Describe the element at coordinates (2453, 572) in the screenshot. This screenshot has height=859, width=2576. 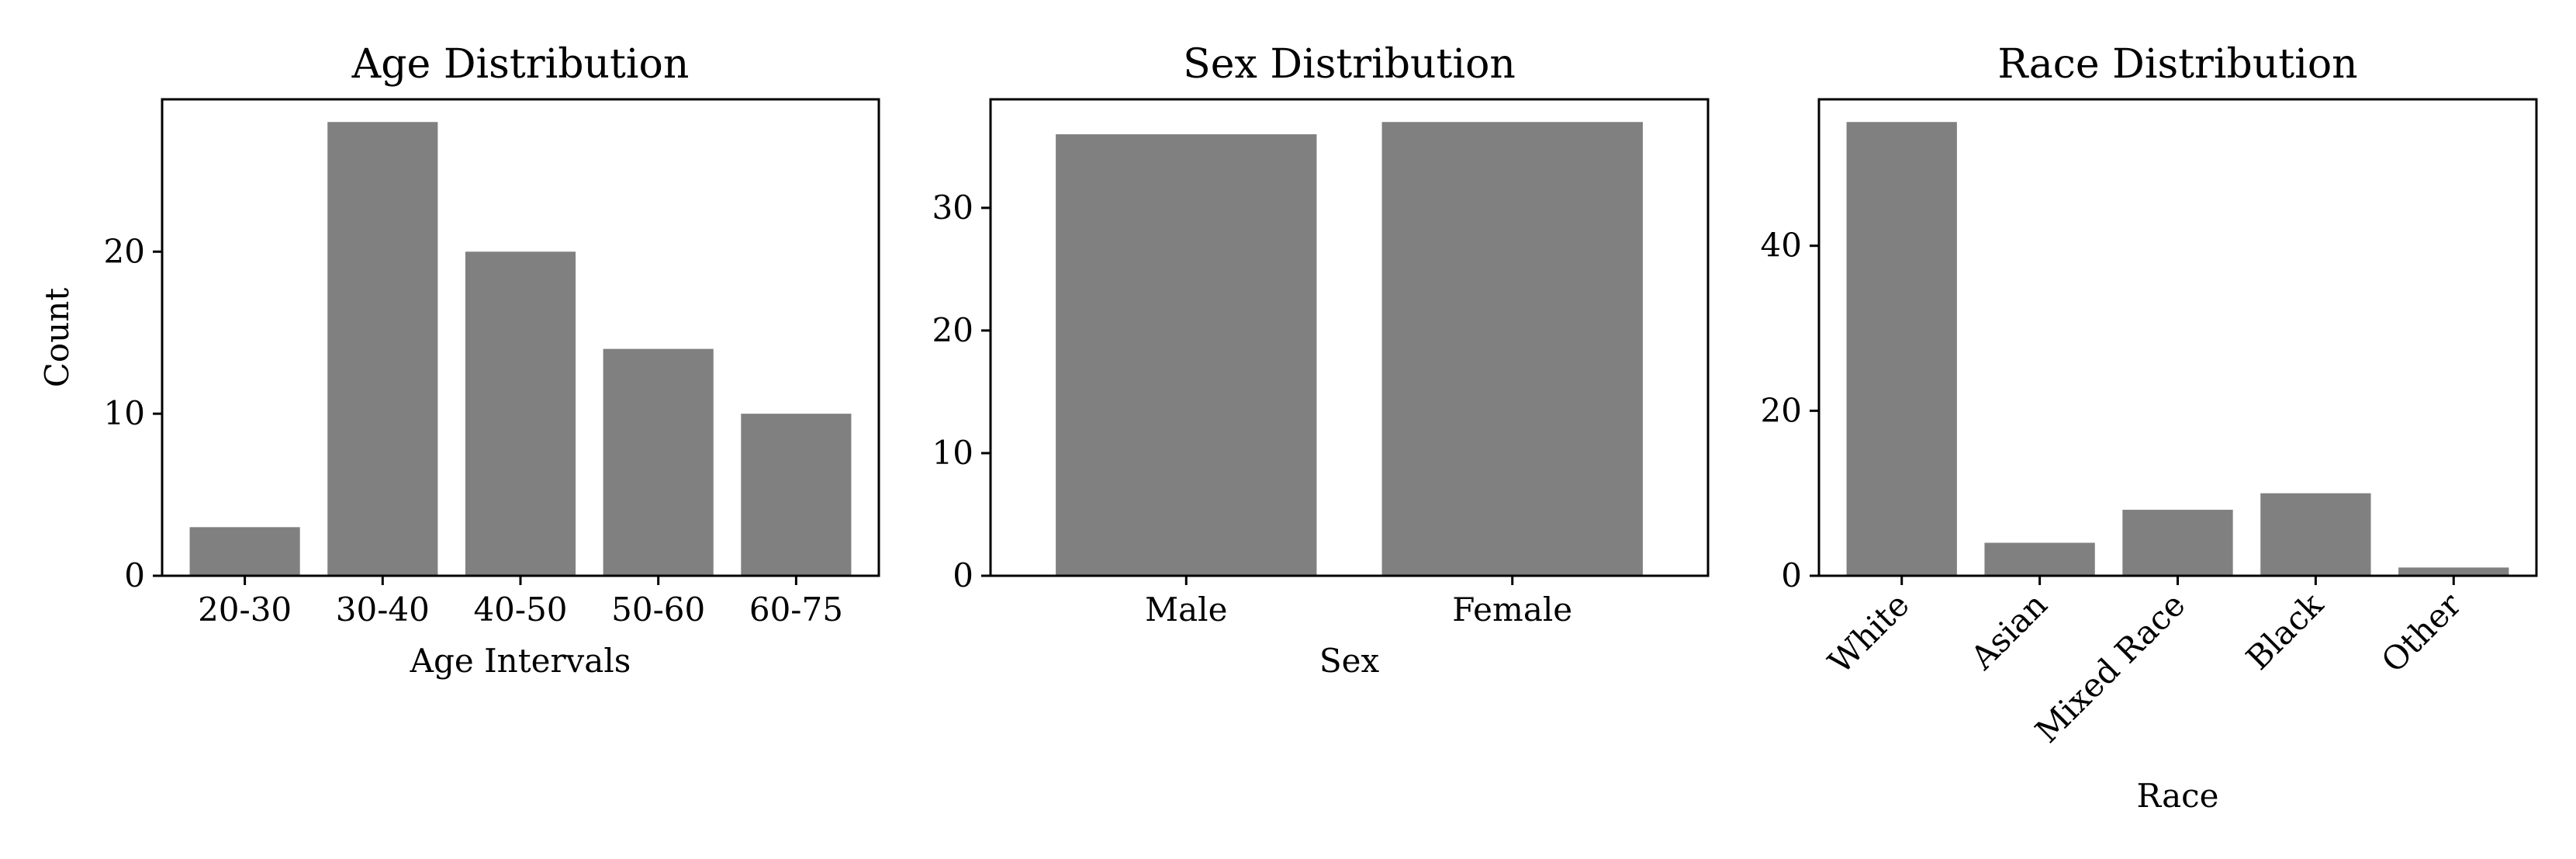
I see `bar-other` at that location.